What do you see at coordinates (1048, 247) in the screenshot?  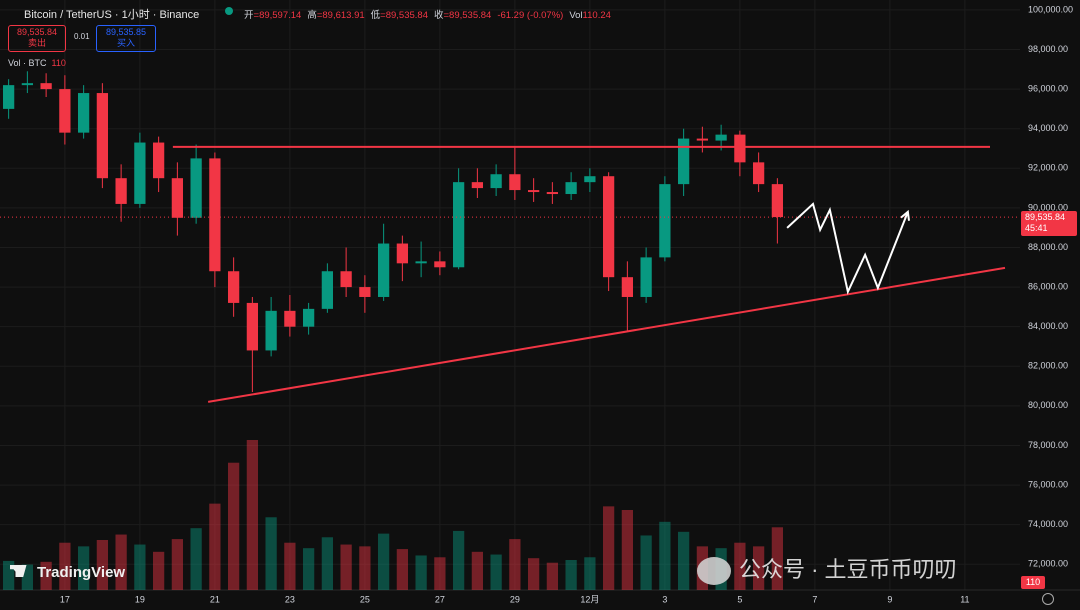 I see `y-tick-label: 88,000.00` at bounding box center [1048, 247].